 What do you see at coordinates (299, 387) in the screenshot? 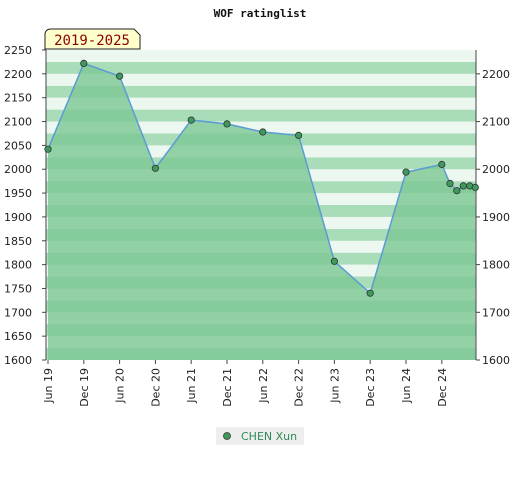
I see `x-tick-label: Dec 22` at bounding box center [299, 387].